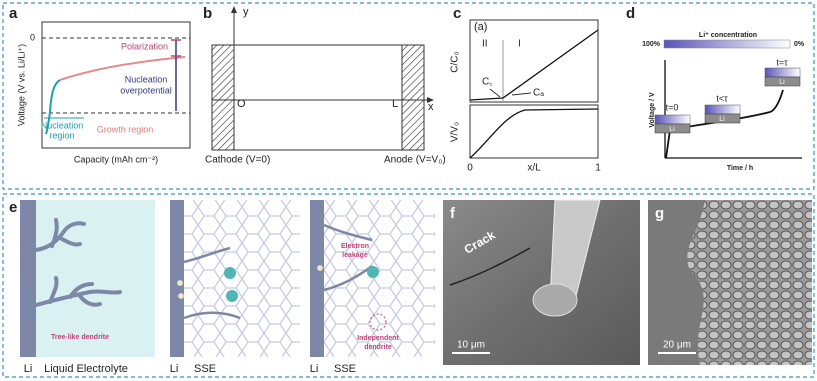 The width and height of the screenshot is (817, 381). Describe the element at coordinates (146, 90) in the screenshot. I see `annotation: overpotential` at that location.